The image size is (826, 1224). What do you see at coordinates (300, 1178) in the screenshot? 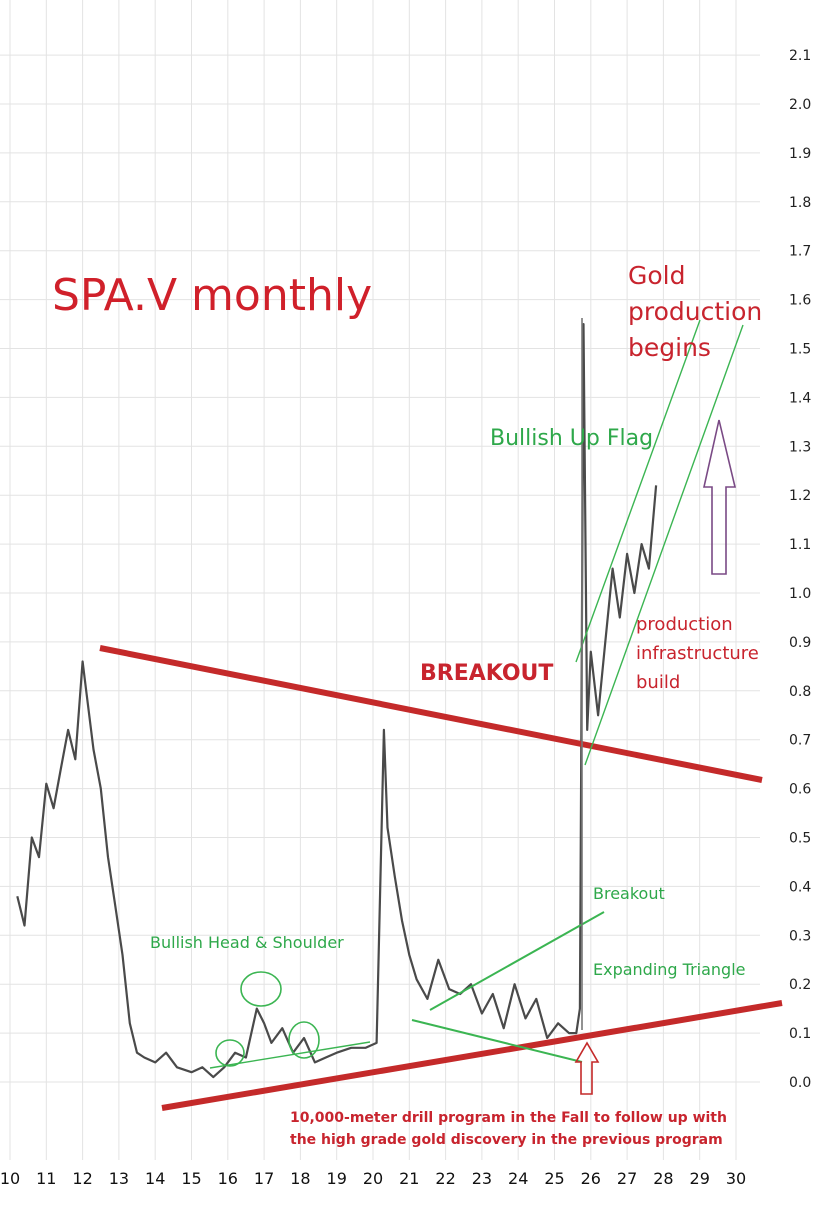
I see `x-tick-label: 18` at bounding box center [300, 1178].